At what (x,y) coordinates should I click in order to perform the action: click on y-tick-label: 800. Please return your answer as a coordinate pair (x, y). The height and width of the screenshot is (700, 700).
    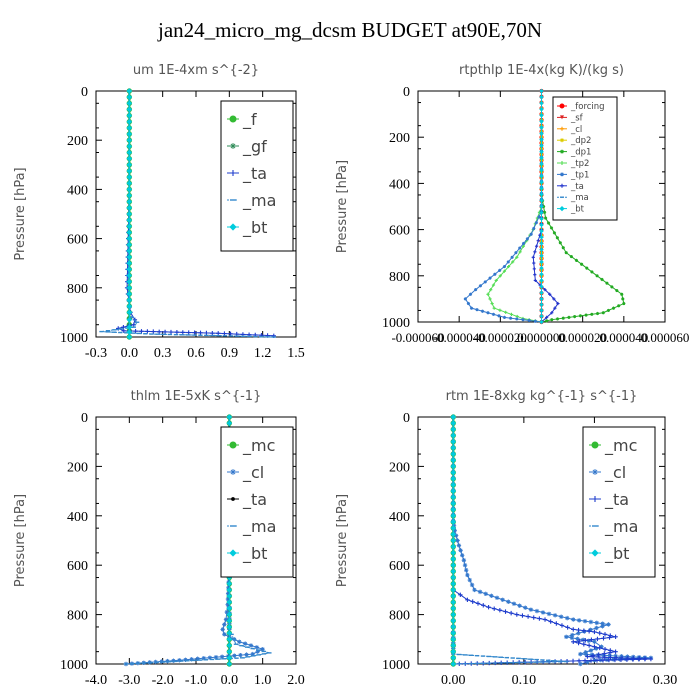
    Looking at the image, I should click on (77, 616).